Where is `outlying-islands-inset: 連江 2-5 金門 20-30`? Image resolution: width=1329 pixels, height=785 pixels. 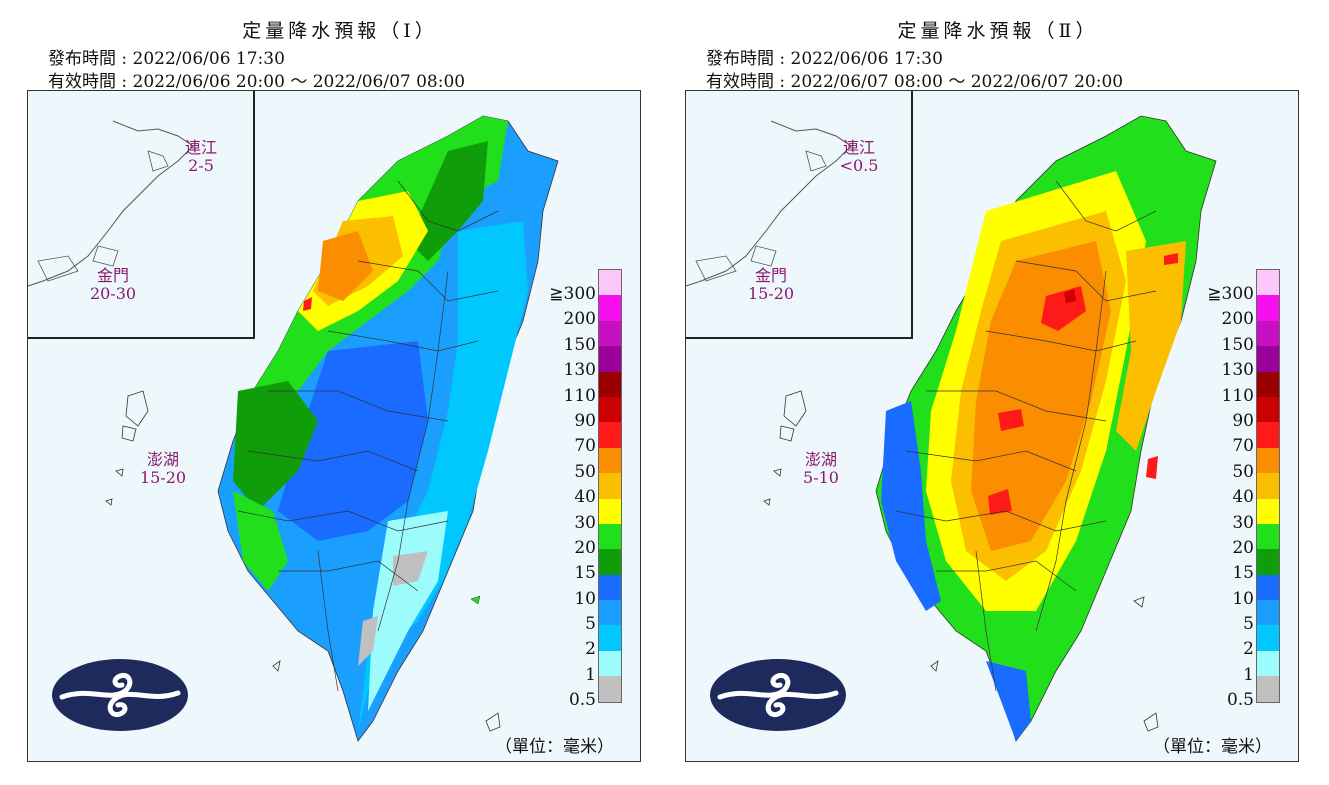 outlying-islands-inset: 連江 2-5 金門 20-30 is located at coordinates (141, 215).